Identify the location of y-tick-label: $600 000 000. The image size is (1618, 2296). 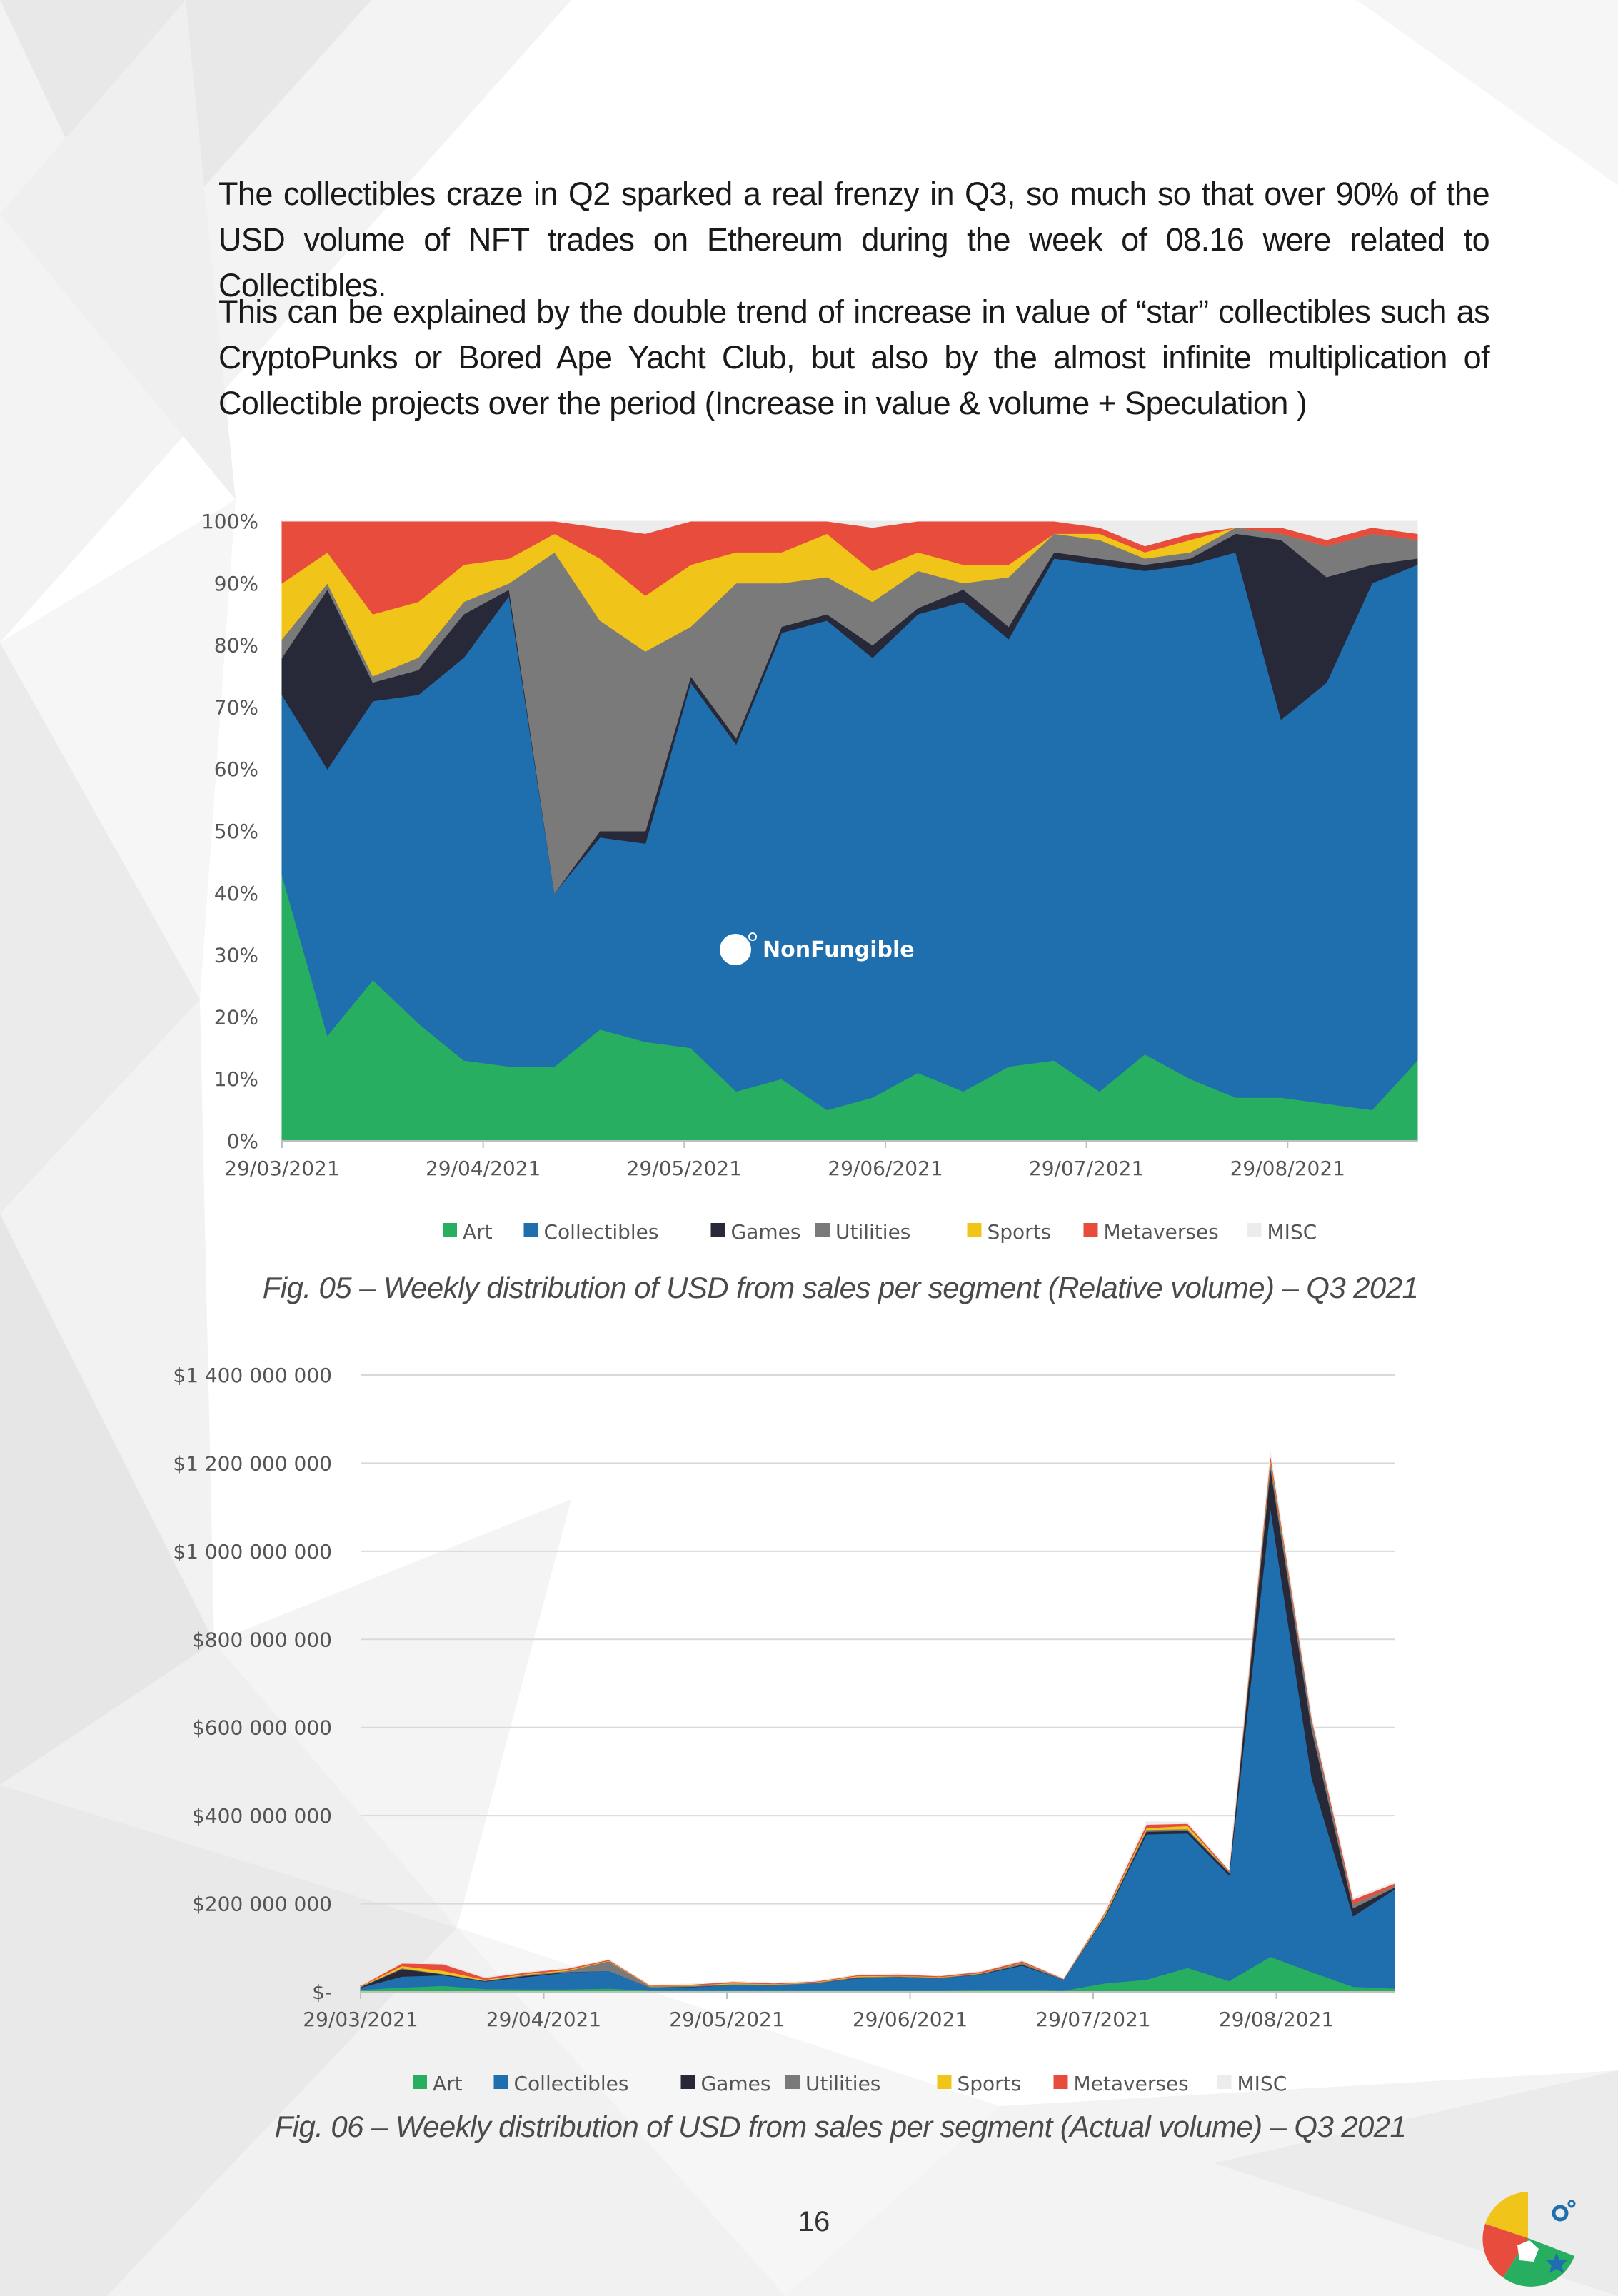
(262, 1728).